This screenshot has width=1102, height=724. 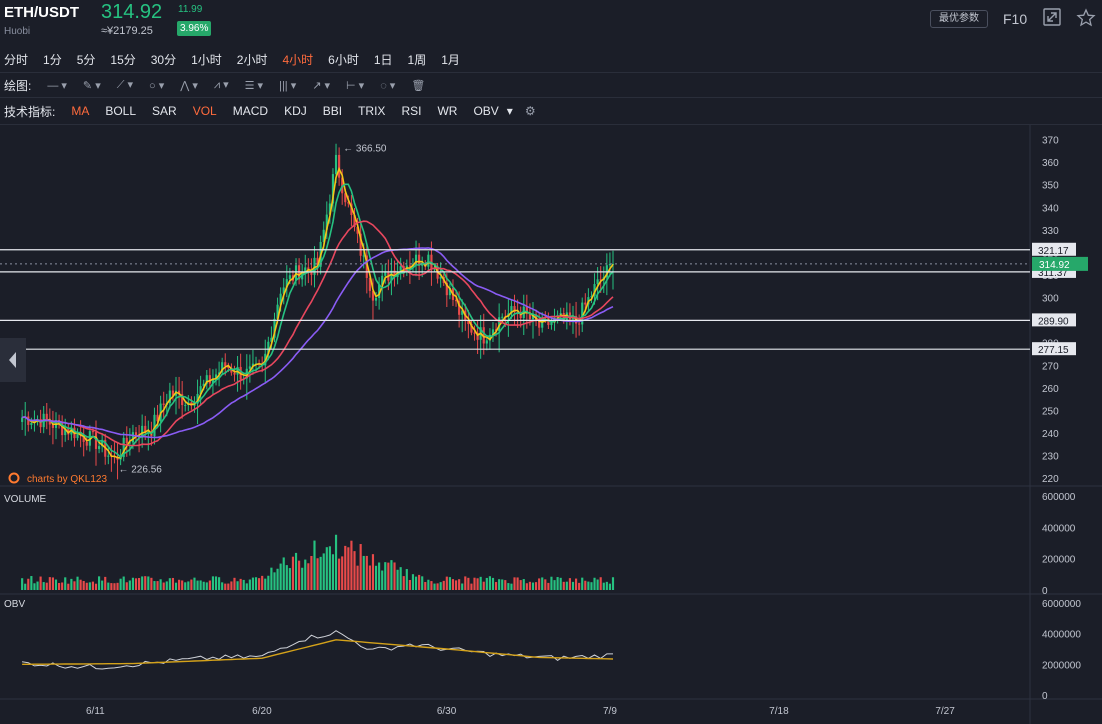 What do you see at coordinates (417, 59) in the screenshot?
I see `interval-tab-10: 1周` at bounding box center [417, 59].